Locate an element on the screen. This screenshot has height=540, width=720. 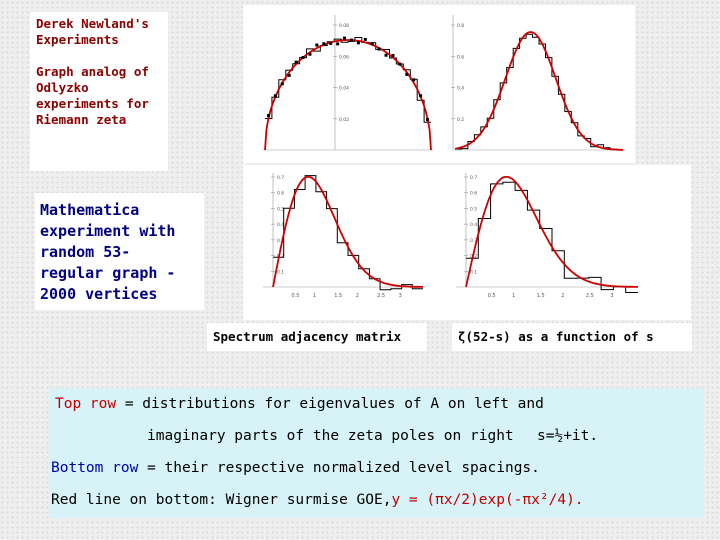
y-tick-label: 0.04 is located at coordinates (344, 89).